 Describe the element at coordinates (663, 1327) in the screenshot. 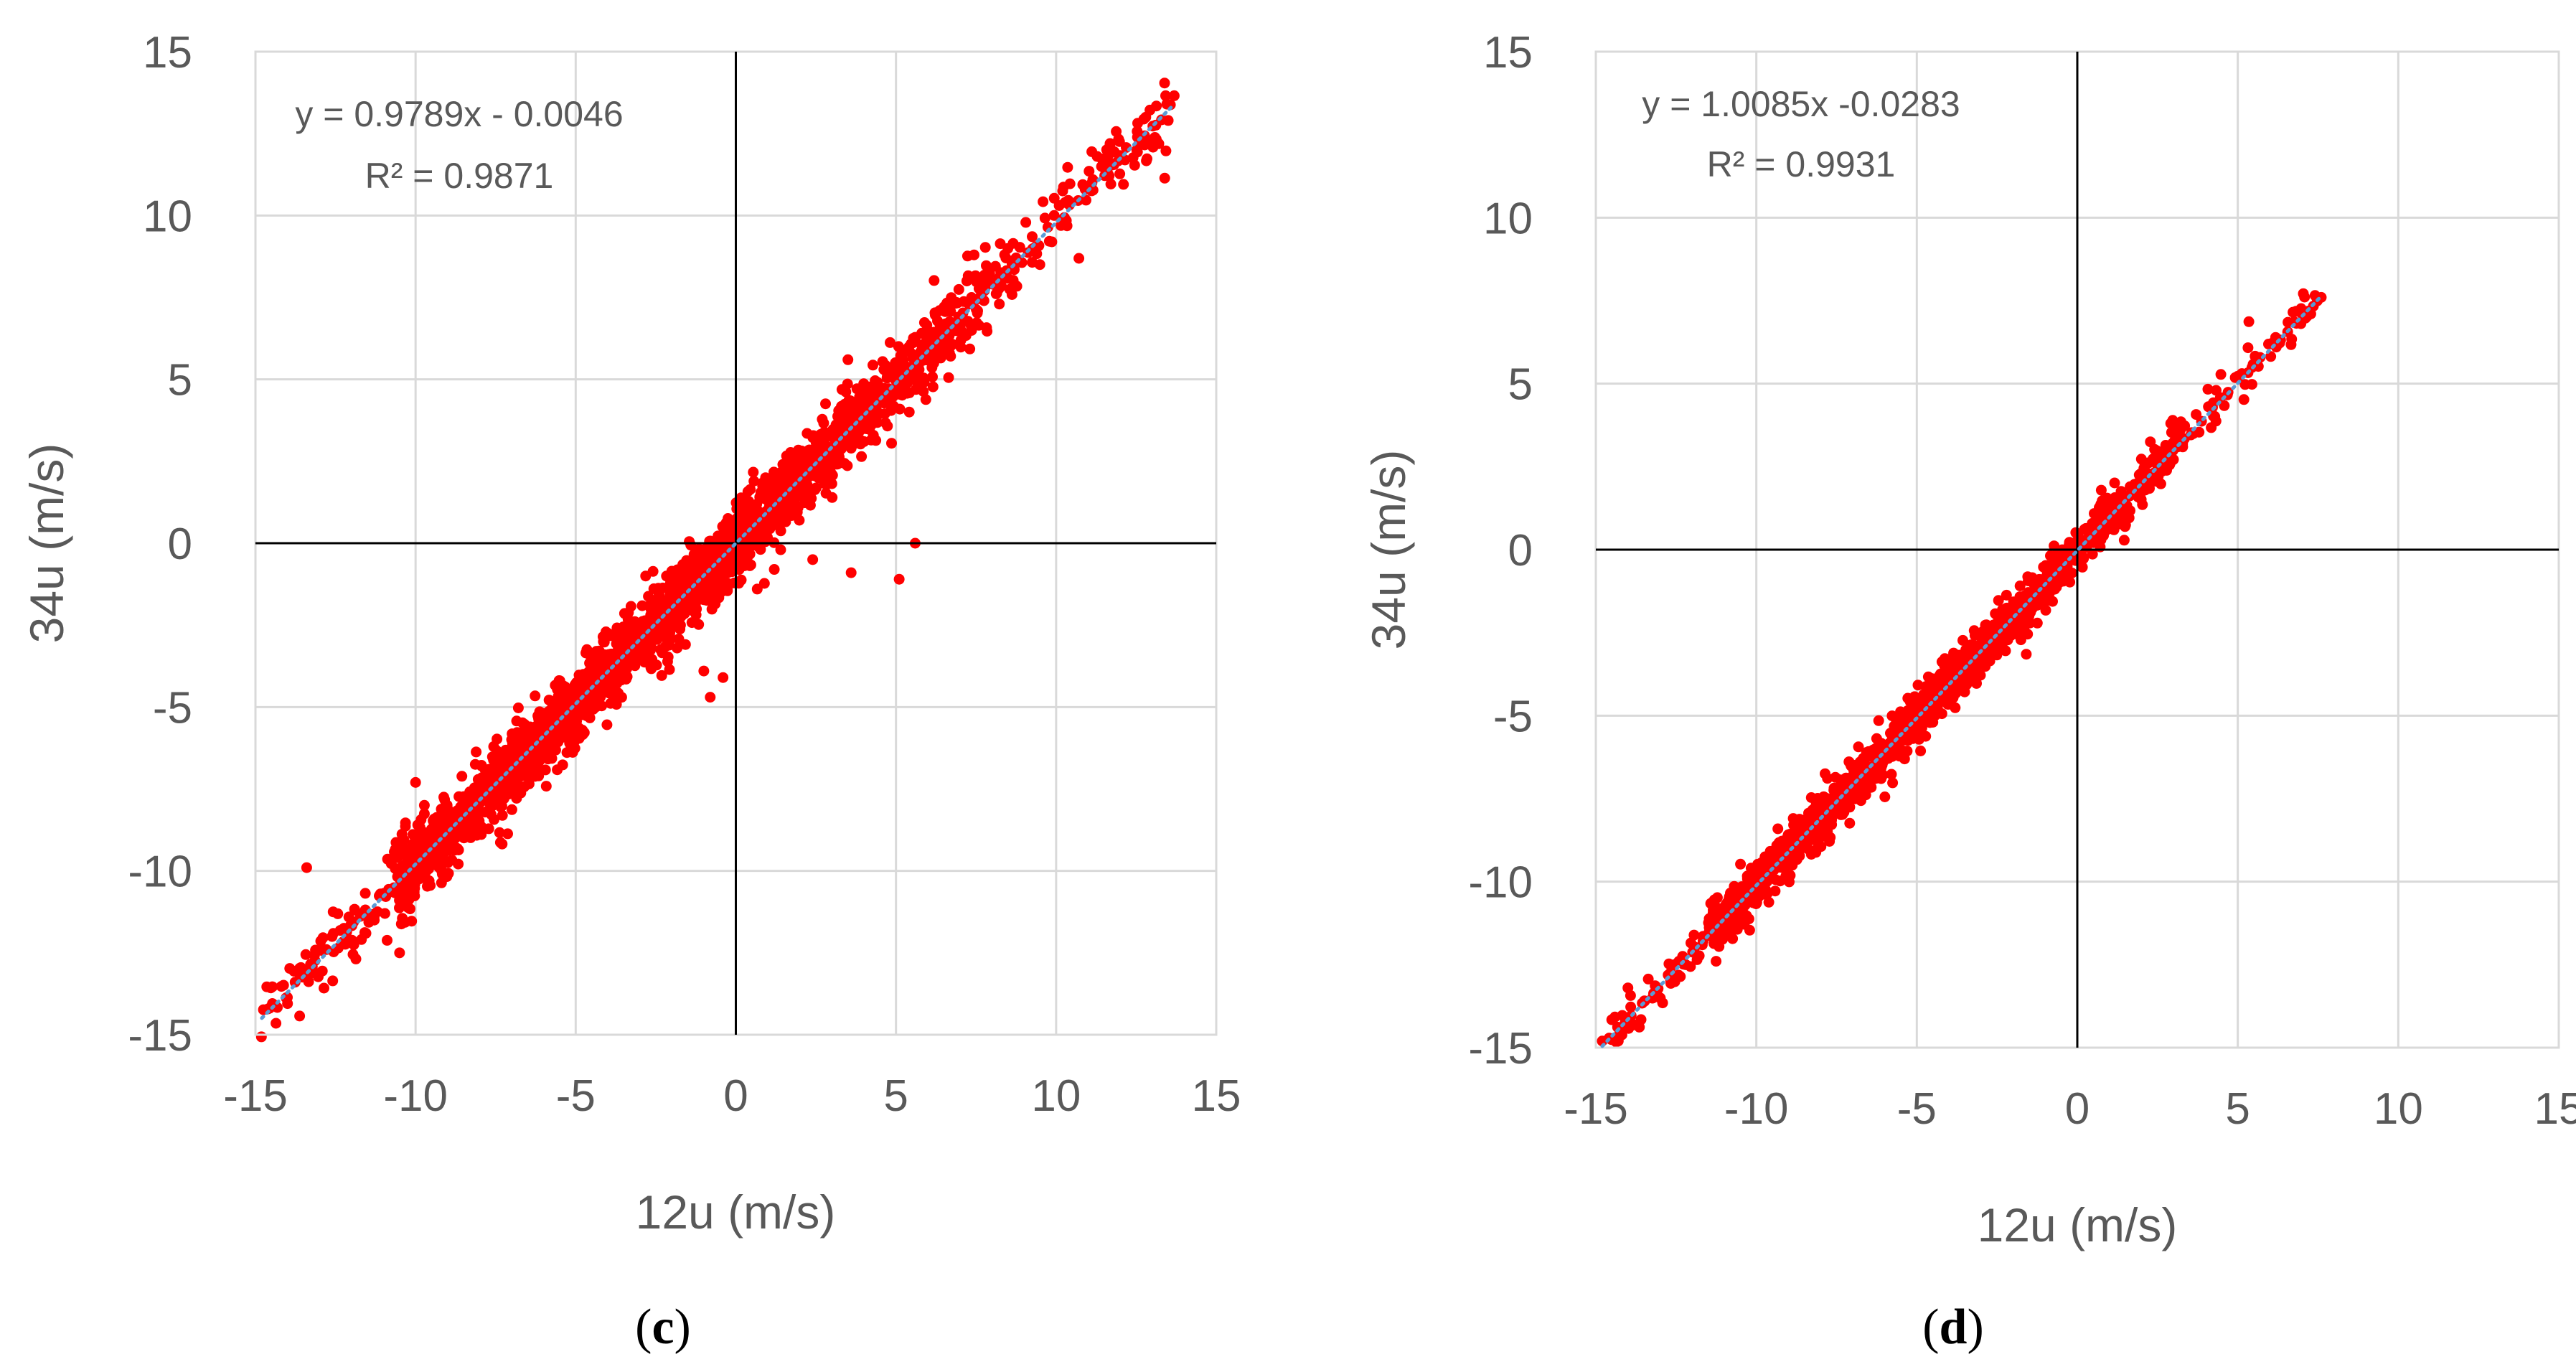

I see `panel-label: (c)` at that location.